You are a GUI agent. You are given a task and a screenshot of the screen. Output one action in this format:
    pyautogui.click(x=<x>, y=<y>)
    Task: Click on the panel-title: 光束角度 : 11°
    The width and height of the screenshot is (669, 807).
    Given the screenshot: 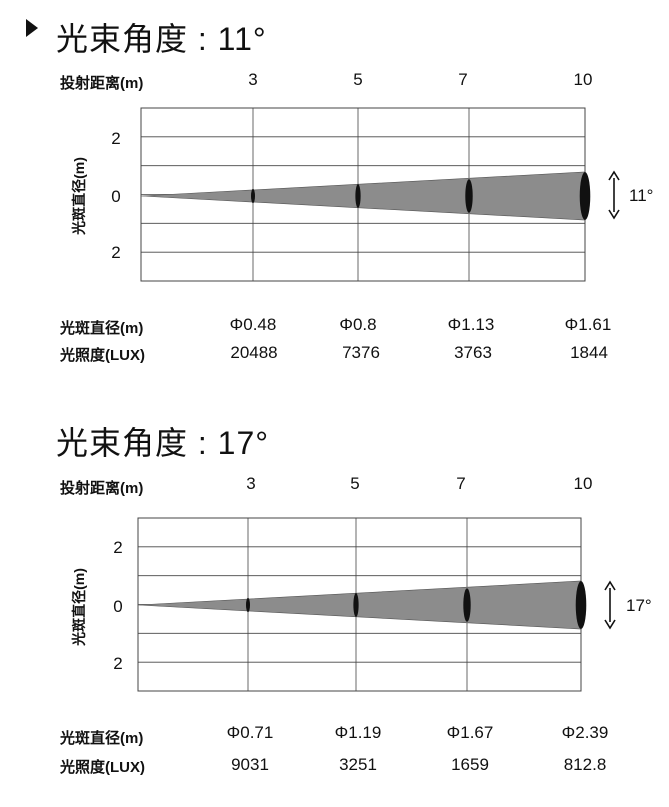 What is the action you would take?
    pyautogui.click(x=161, y=39)
    